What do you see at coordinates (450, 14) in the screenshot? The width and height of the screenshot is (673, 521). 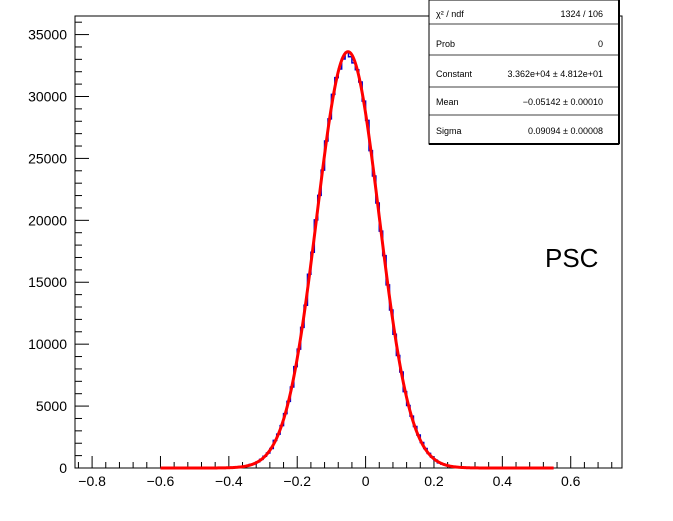 I see `stats-label-chi2ndf: χ² / ndf` at bounding box center [450, 14].